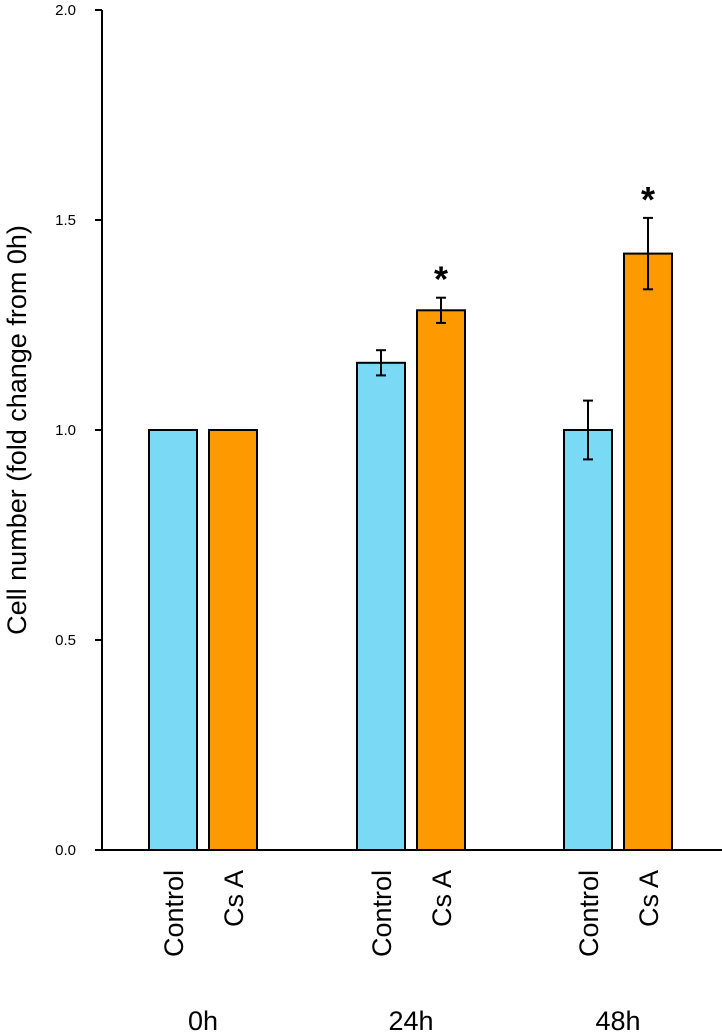 Image resolution: width=722 pixels, height=1036 pixels. What do you see at coordinates (65, 430) in the screenshot?
I see `y-tick-label: 1.0` at bounding box center [65, 430].